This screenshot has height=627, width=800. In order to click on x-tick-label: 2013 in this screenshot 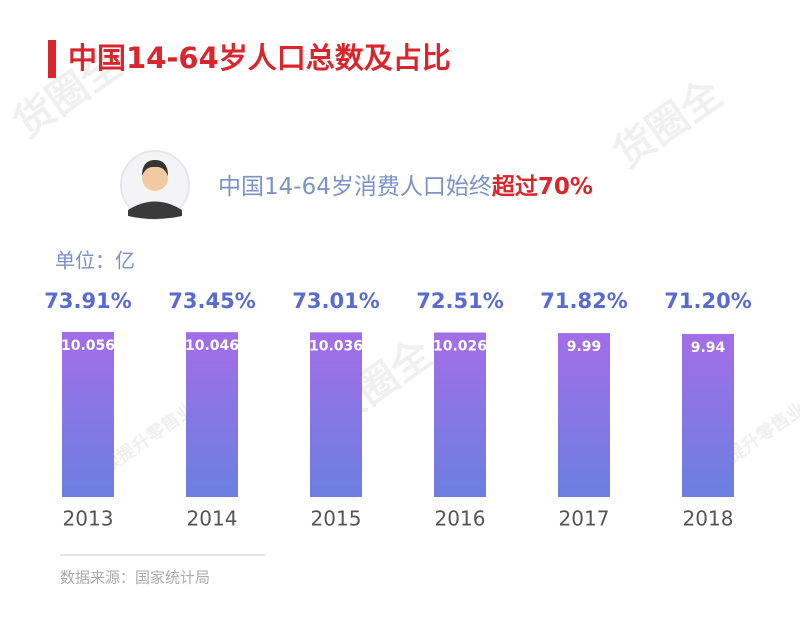, I will do `click(88, 519)`.